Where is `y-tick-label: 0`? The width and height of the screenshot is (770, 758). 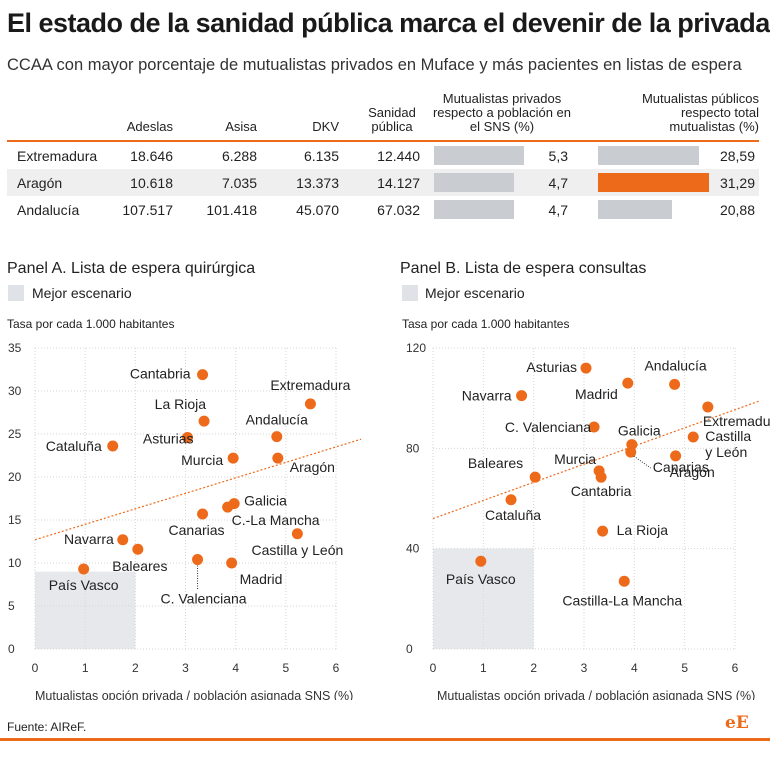
y-tick-label: 0 is located at coordinates (11, 649).